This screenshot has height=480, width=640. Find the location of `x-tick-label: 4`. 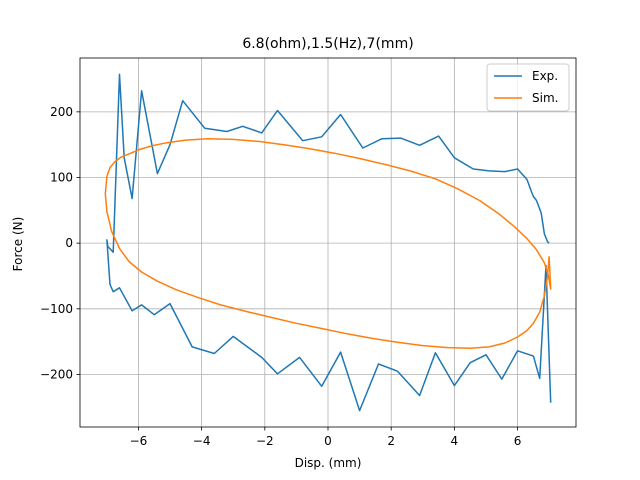

x-tick-label: 4 is located at coordinates (455, 441).